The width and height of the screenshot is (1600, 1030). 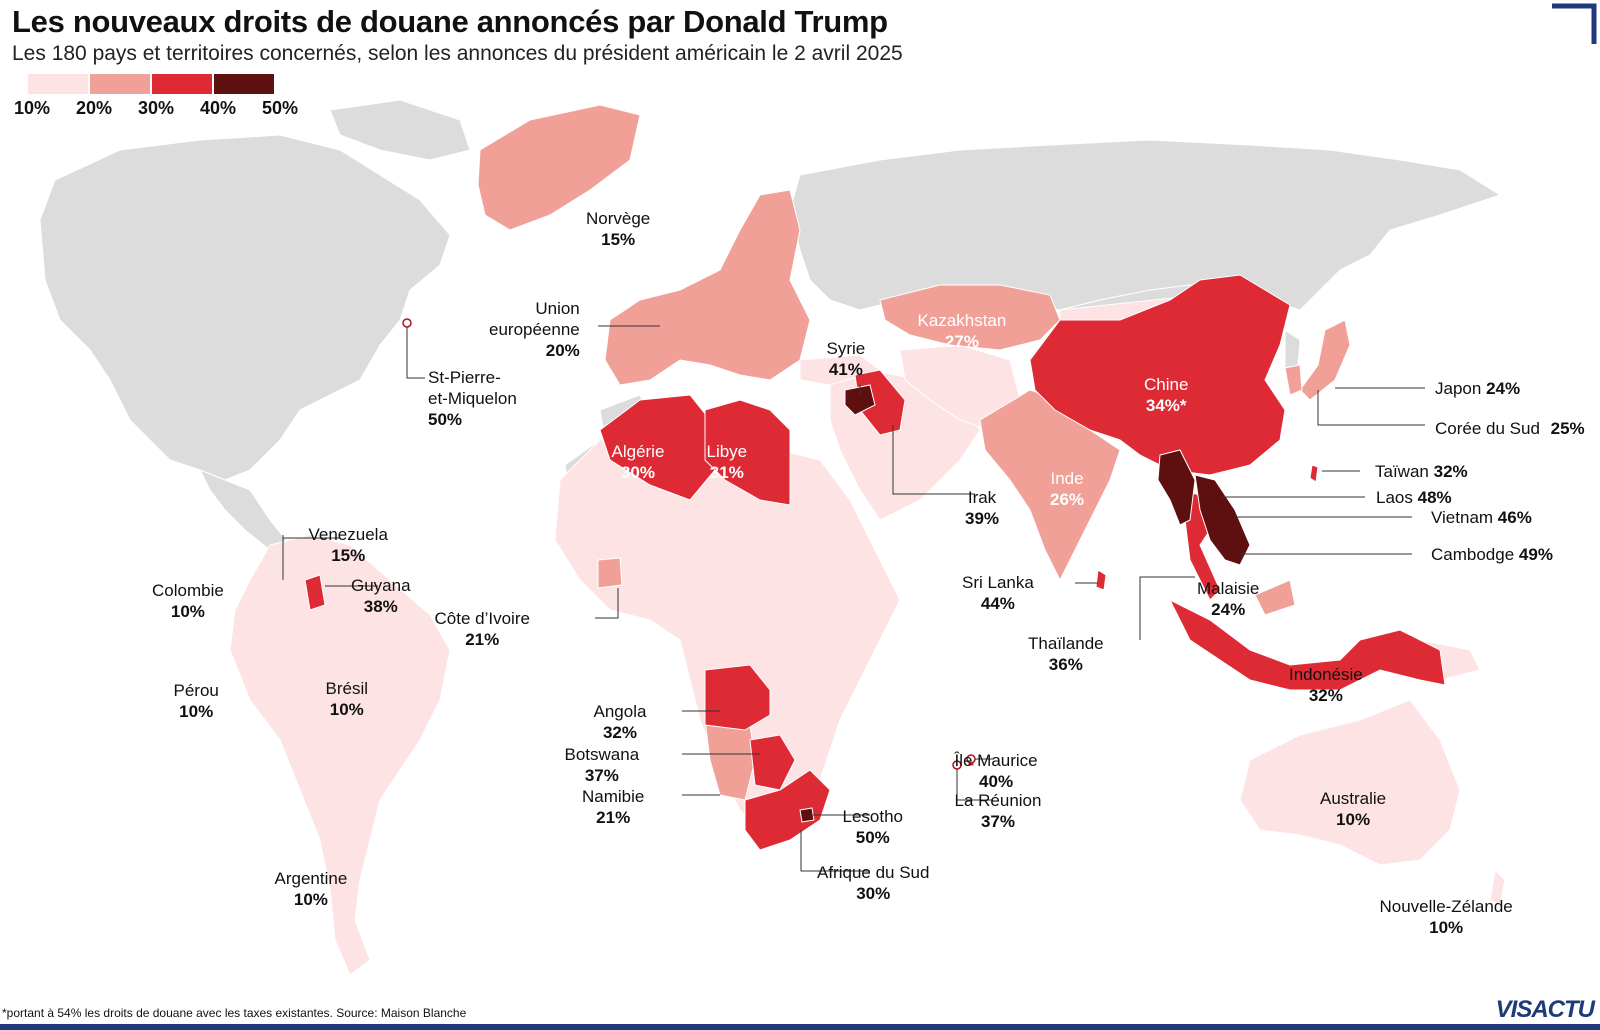 I want to click on label-australie-name: Australie, so click(x=1353, y=798).